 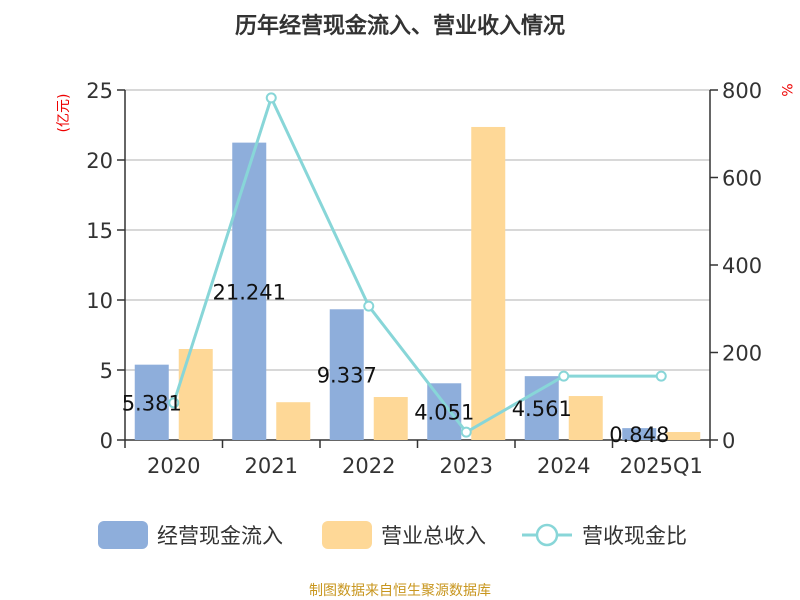 What do you see at coordinates (99, 301) in the screenshot?
I see `y-tick-label: 10` at bounding box center [99, 301].